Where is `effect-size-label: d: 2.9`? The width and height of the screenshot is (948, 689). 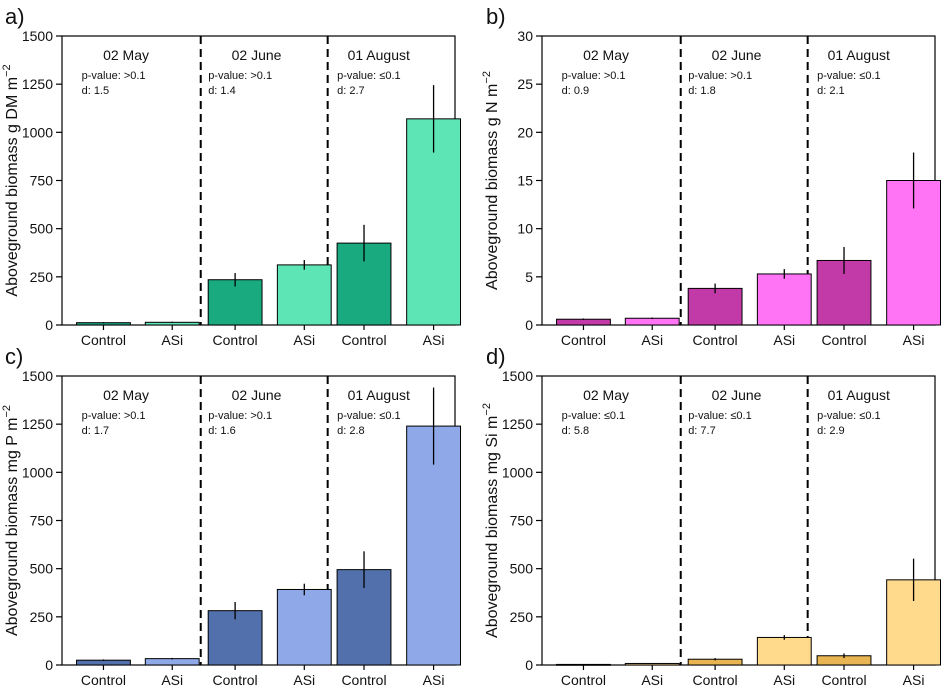
effect-size-label: d: 2.9 is located at coordinates (831, 431).